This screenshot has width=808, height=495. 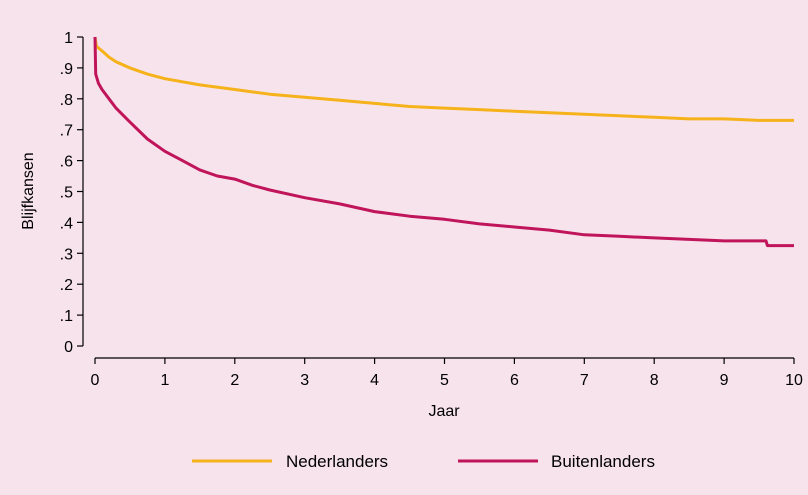 I want to click on y-tick-label: .4, so click(x=66, y=223).